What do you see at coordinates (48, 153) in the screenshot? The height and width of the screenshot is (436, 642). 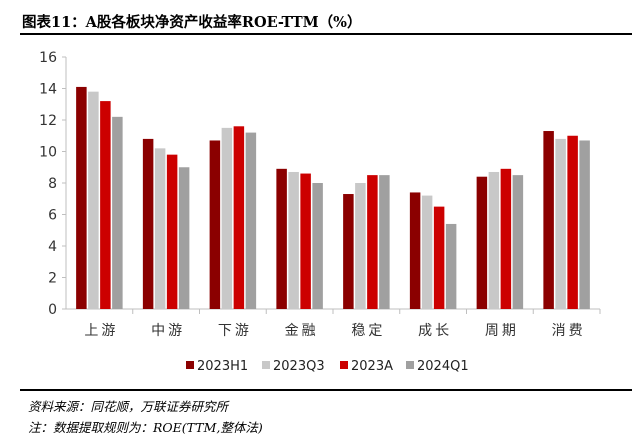 I see `y-tick-label: 10` at bounding box center [48, 153].